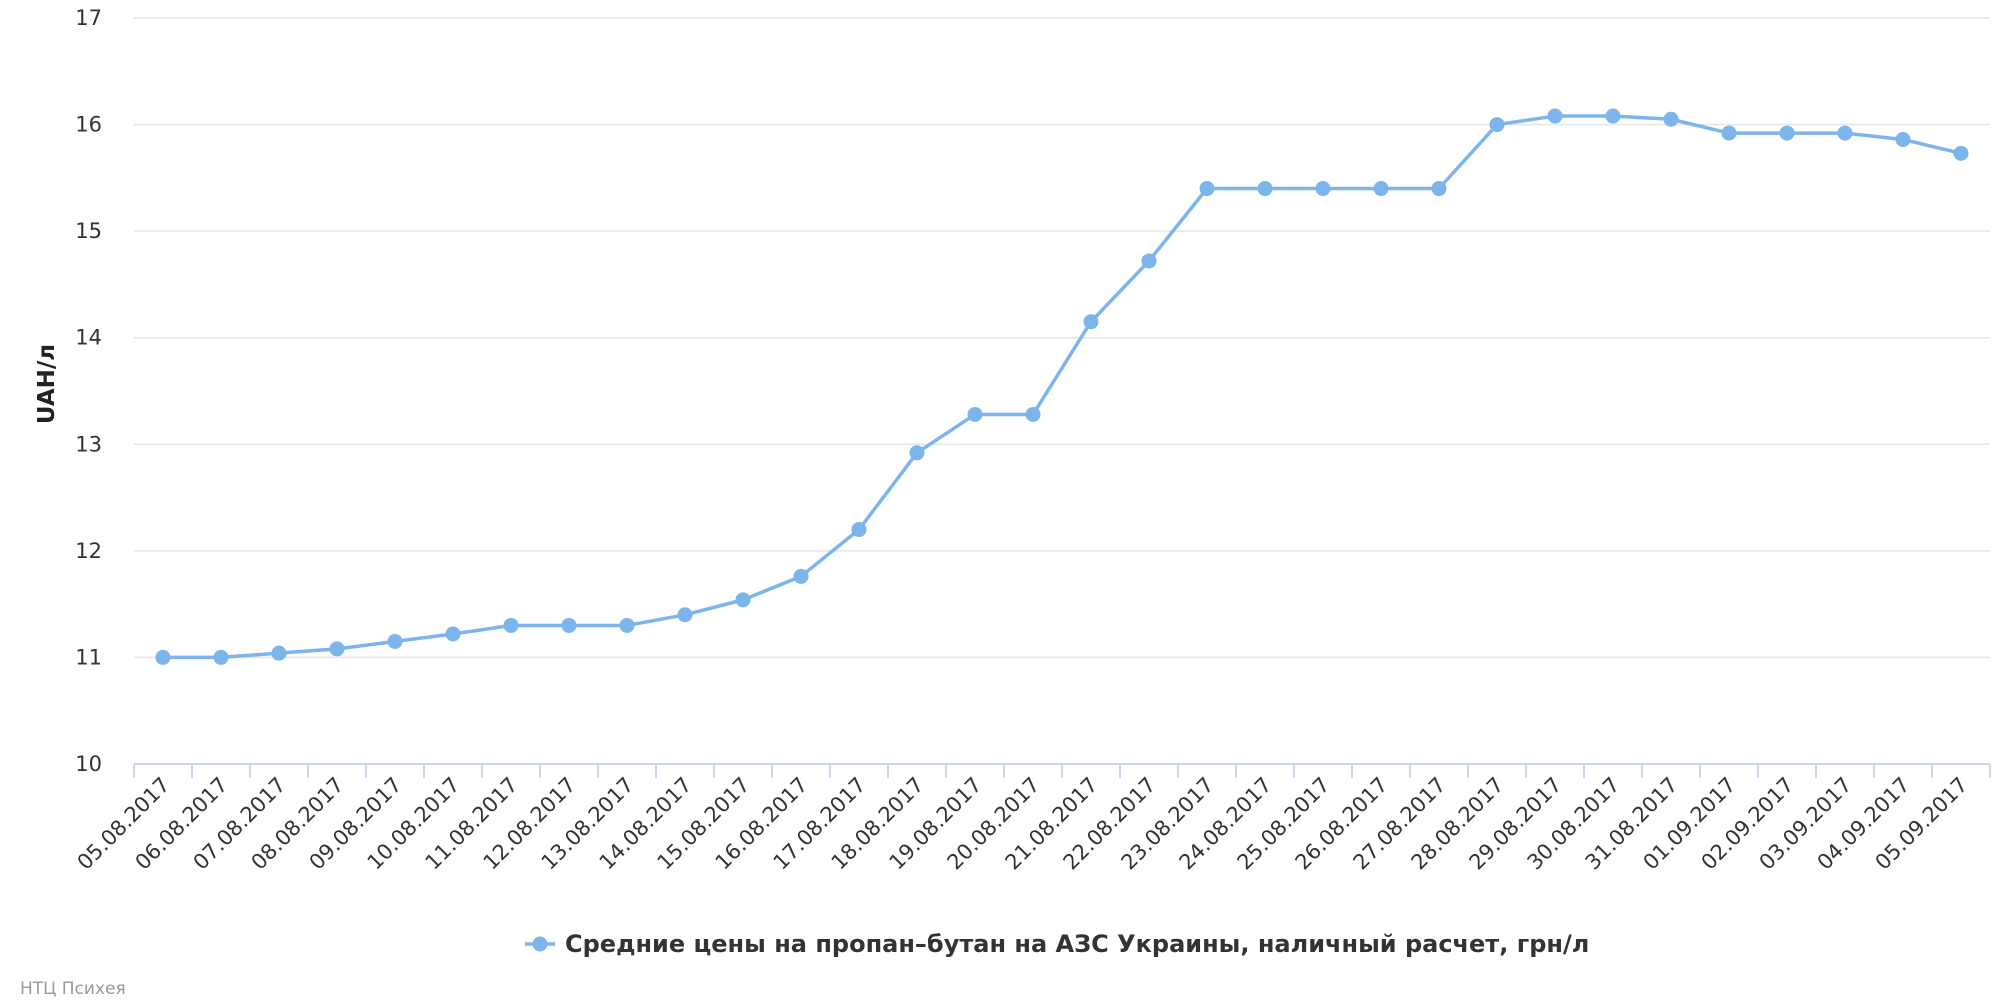 The image size is (2000, 1000). I want to click on y-tick-label: 17, so click(88, 18).